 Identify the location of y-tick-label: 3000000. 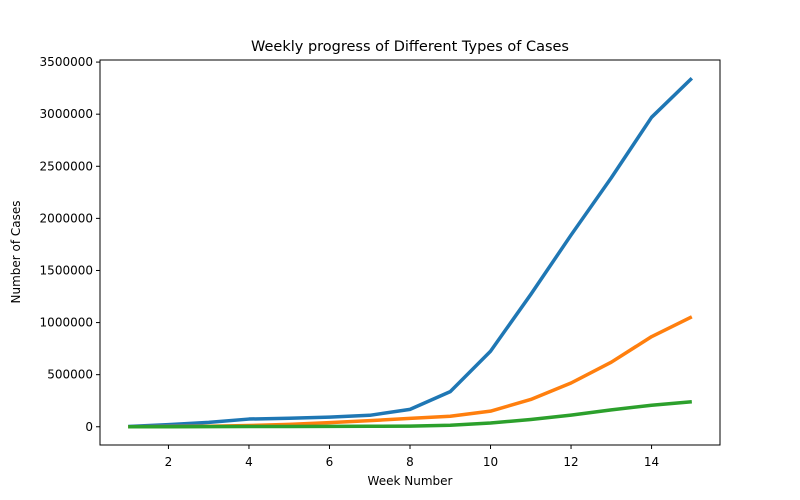
(66, 114).